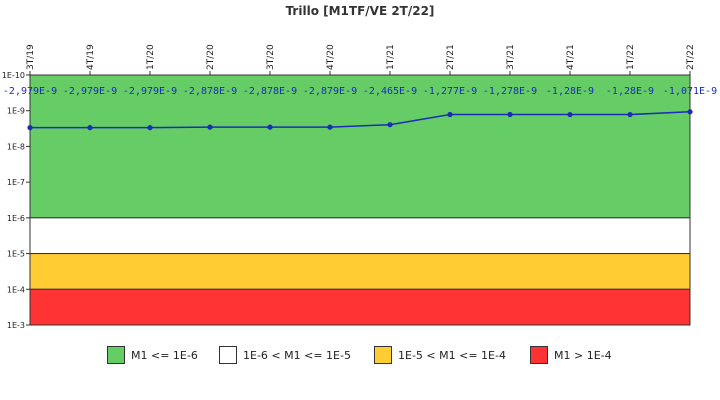 Image resolution: width=720 pixels, height=400 pixels. What do you see at coordinates (631, 57) in the screenshot?
I see `x-tick-label: 1T/22` at bounding box center [631, 57].